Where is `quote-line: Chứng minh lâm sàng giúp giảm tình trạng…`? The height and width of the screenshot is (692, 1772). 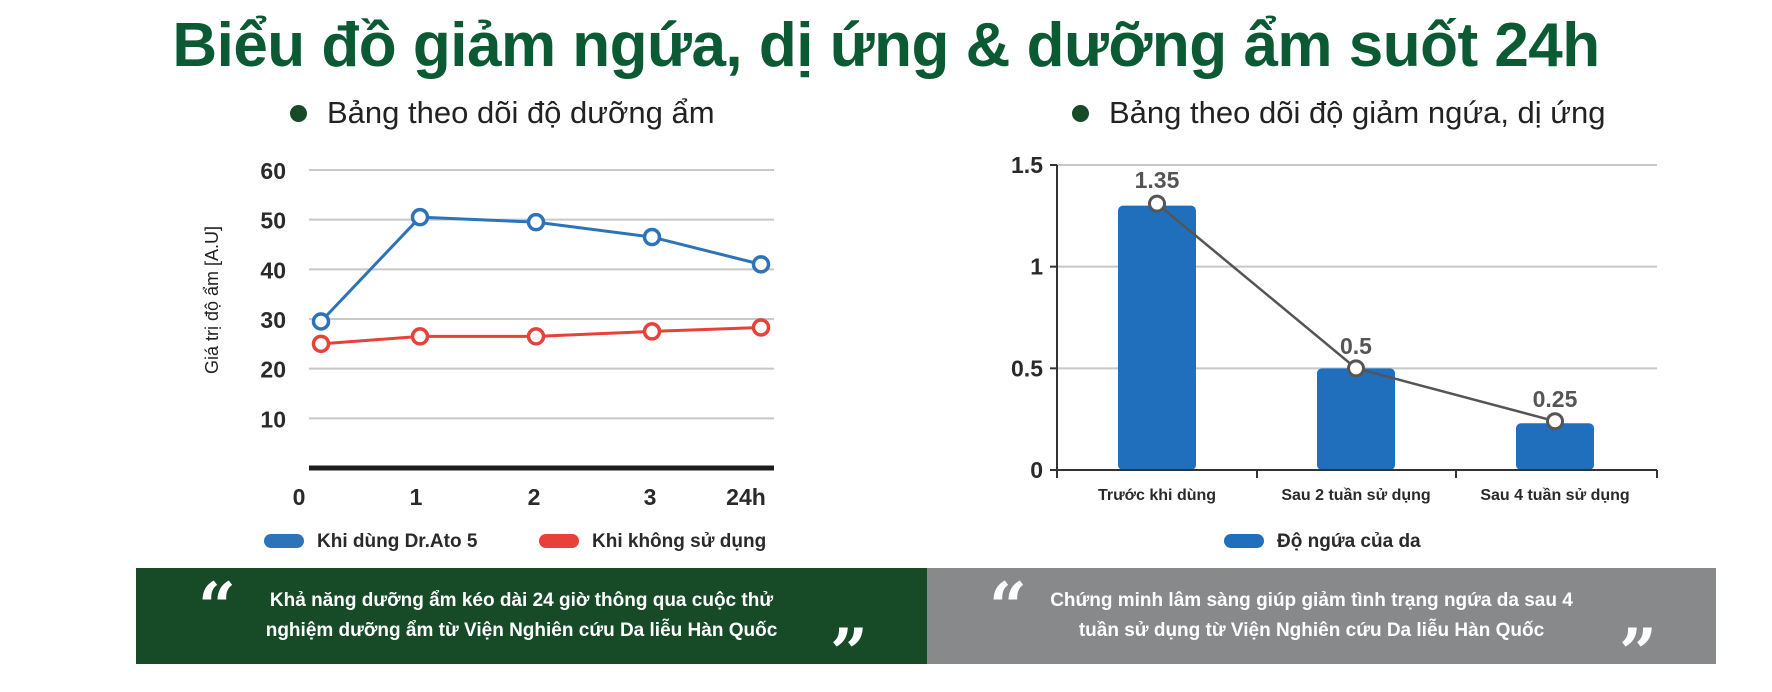 quote-line: Chứng minh lâm sàng giúp giảm tình trạng… is located at coordinates (1311, 600).